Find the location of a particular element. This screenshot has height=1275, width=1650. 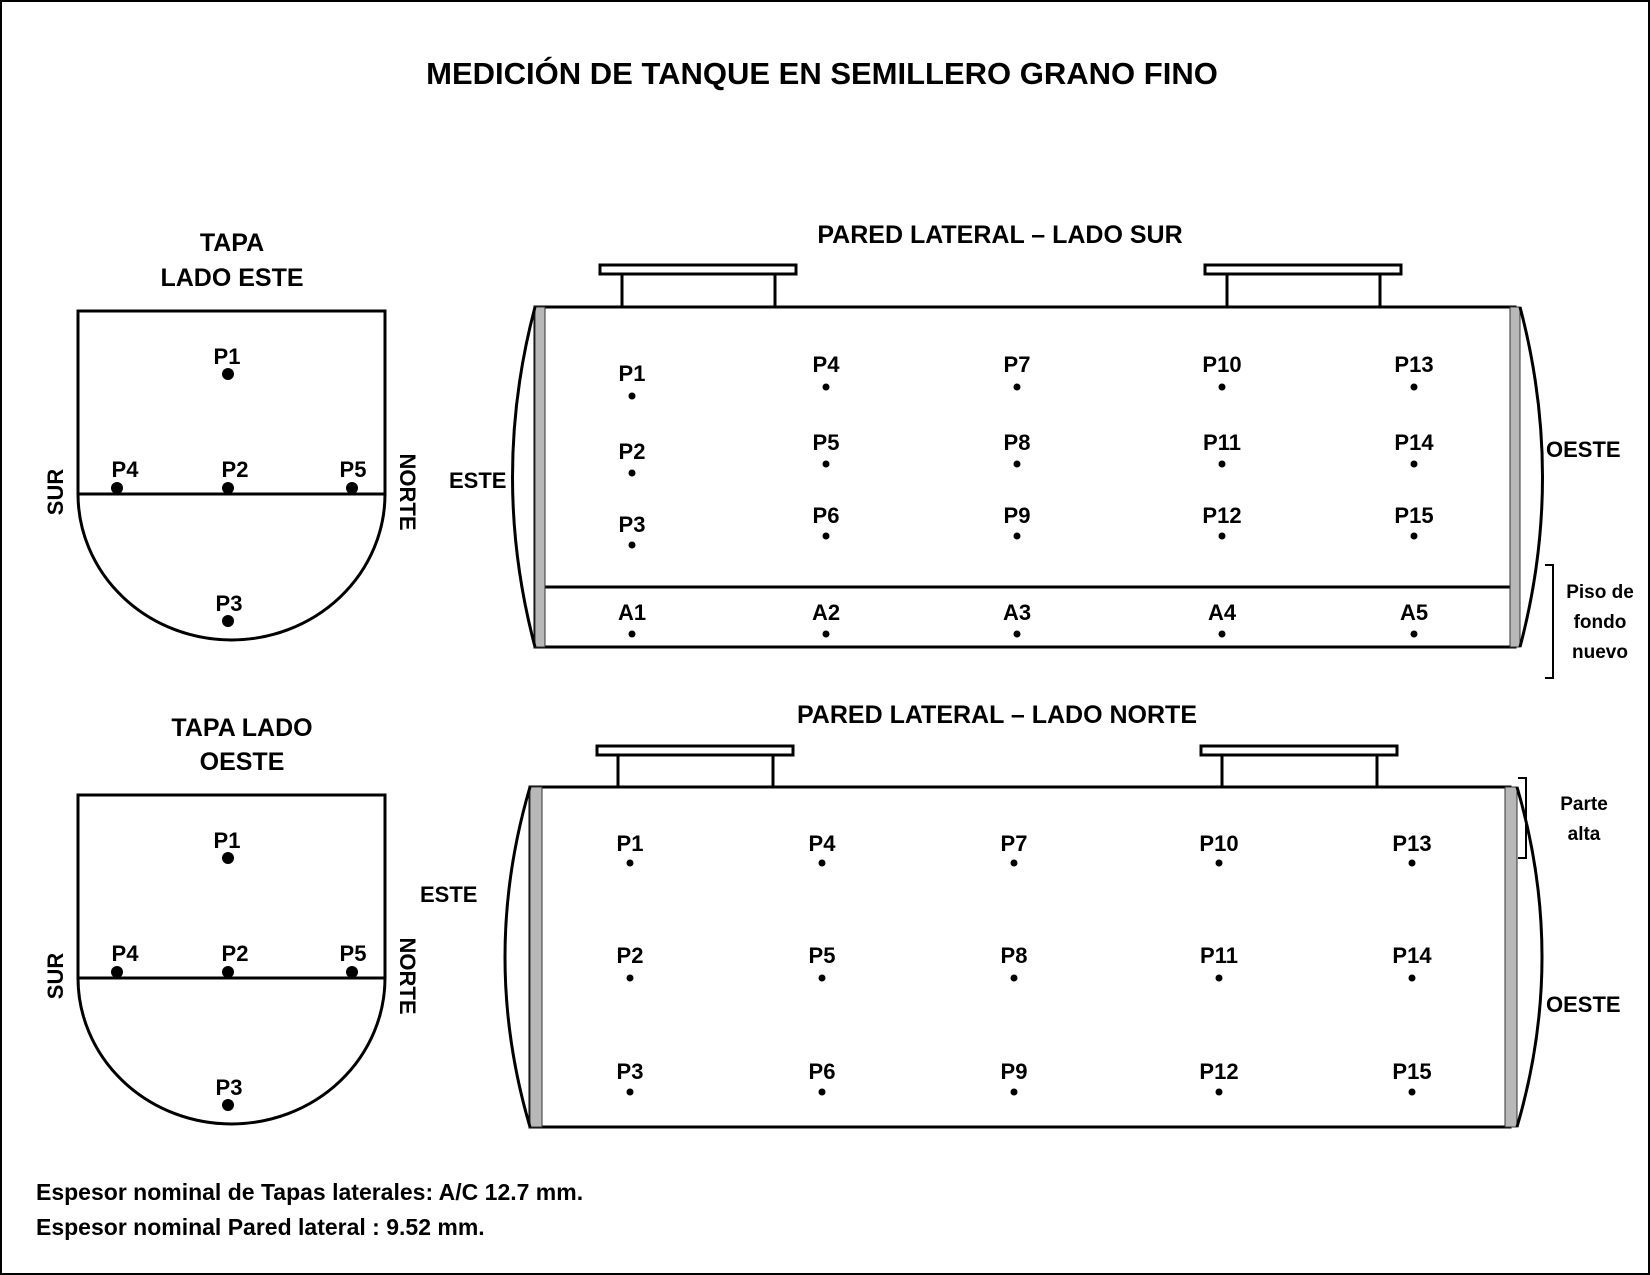

wall-north-west-weld-band is located at coordinates (1511, 957).